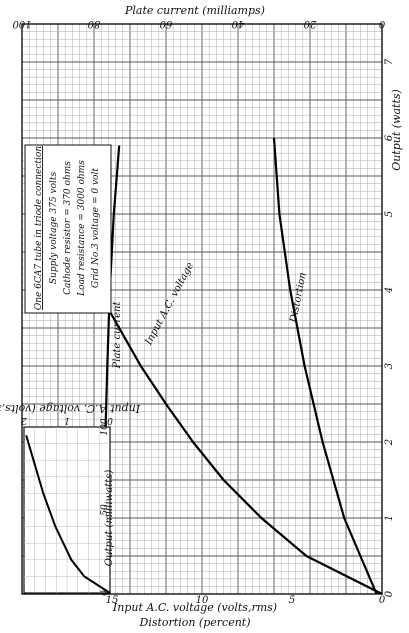 The image size is (409, 633). I want to click on annotation-line-1: One 6CA7 tube in triode connection, so click(39, 228).